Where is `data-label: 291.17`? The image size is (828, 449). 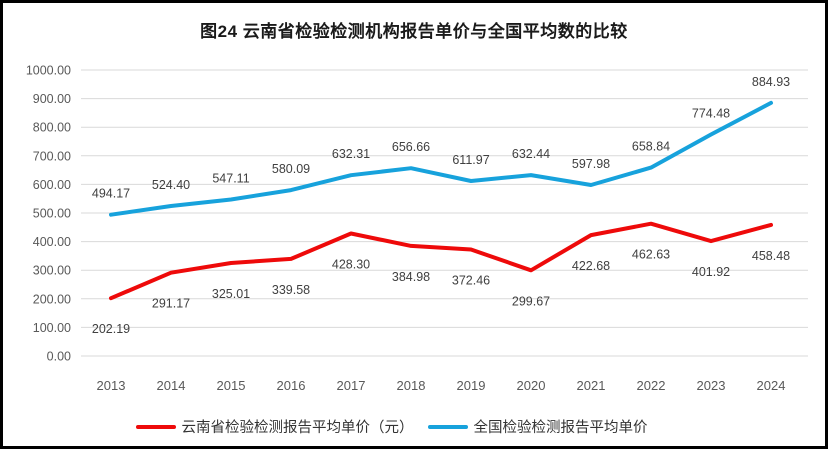 data-label: 291.17 is located at coordinates (171, 304).